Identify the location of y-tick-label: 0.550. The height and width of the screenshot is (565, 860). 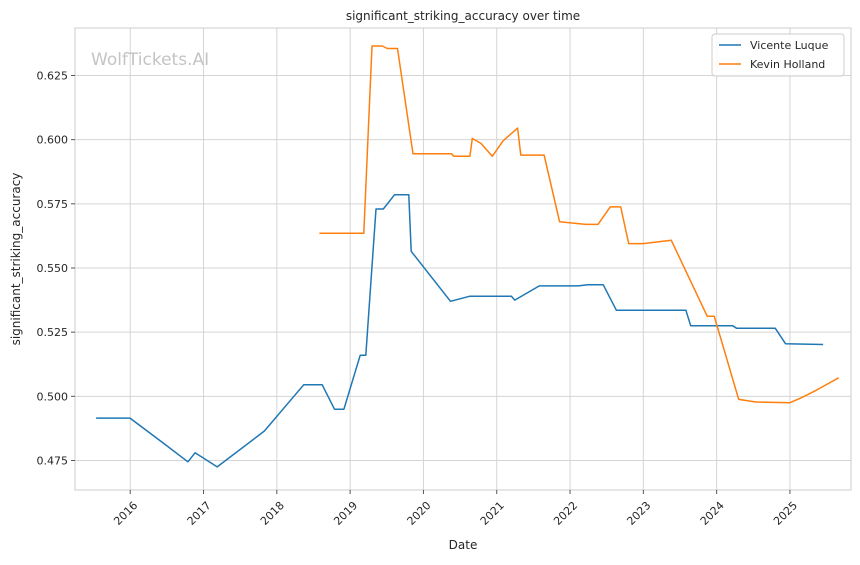
(53, 268).